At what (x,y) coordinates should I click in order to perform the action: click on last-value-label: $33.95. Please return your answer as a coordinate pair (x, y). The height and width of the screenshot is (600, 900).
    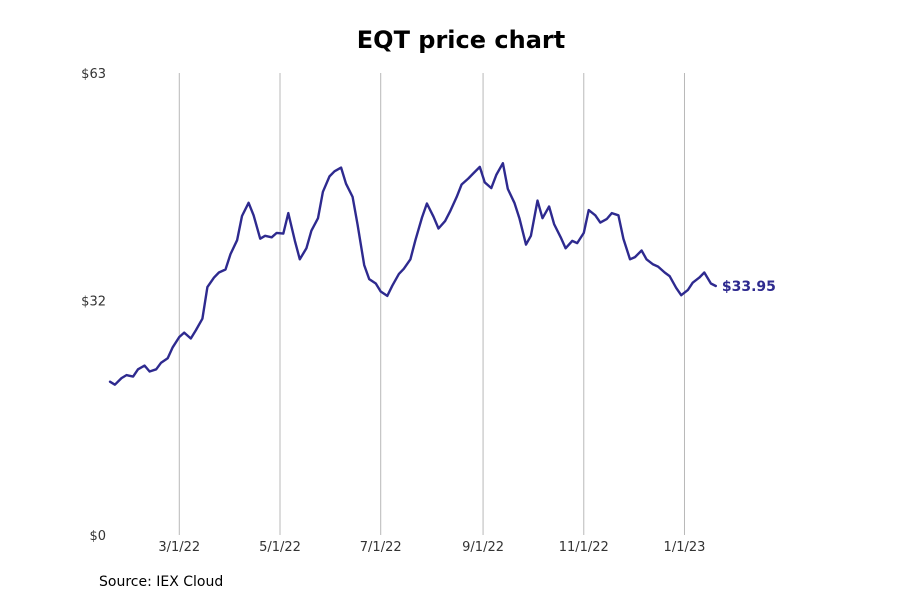
    Looking at the image, I should click on (749, 287).